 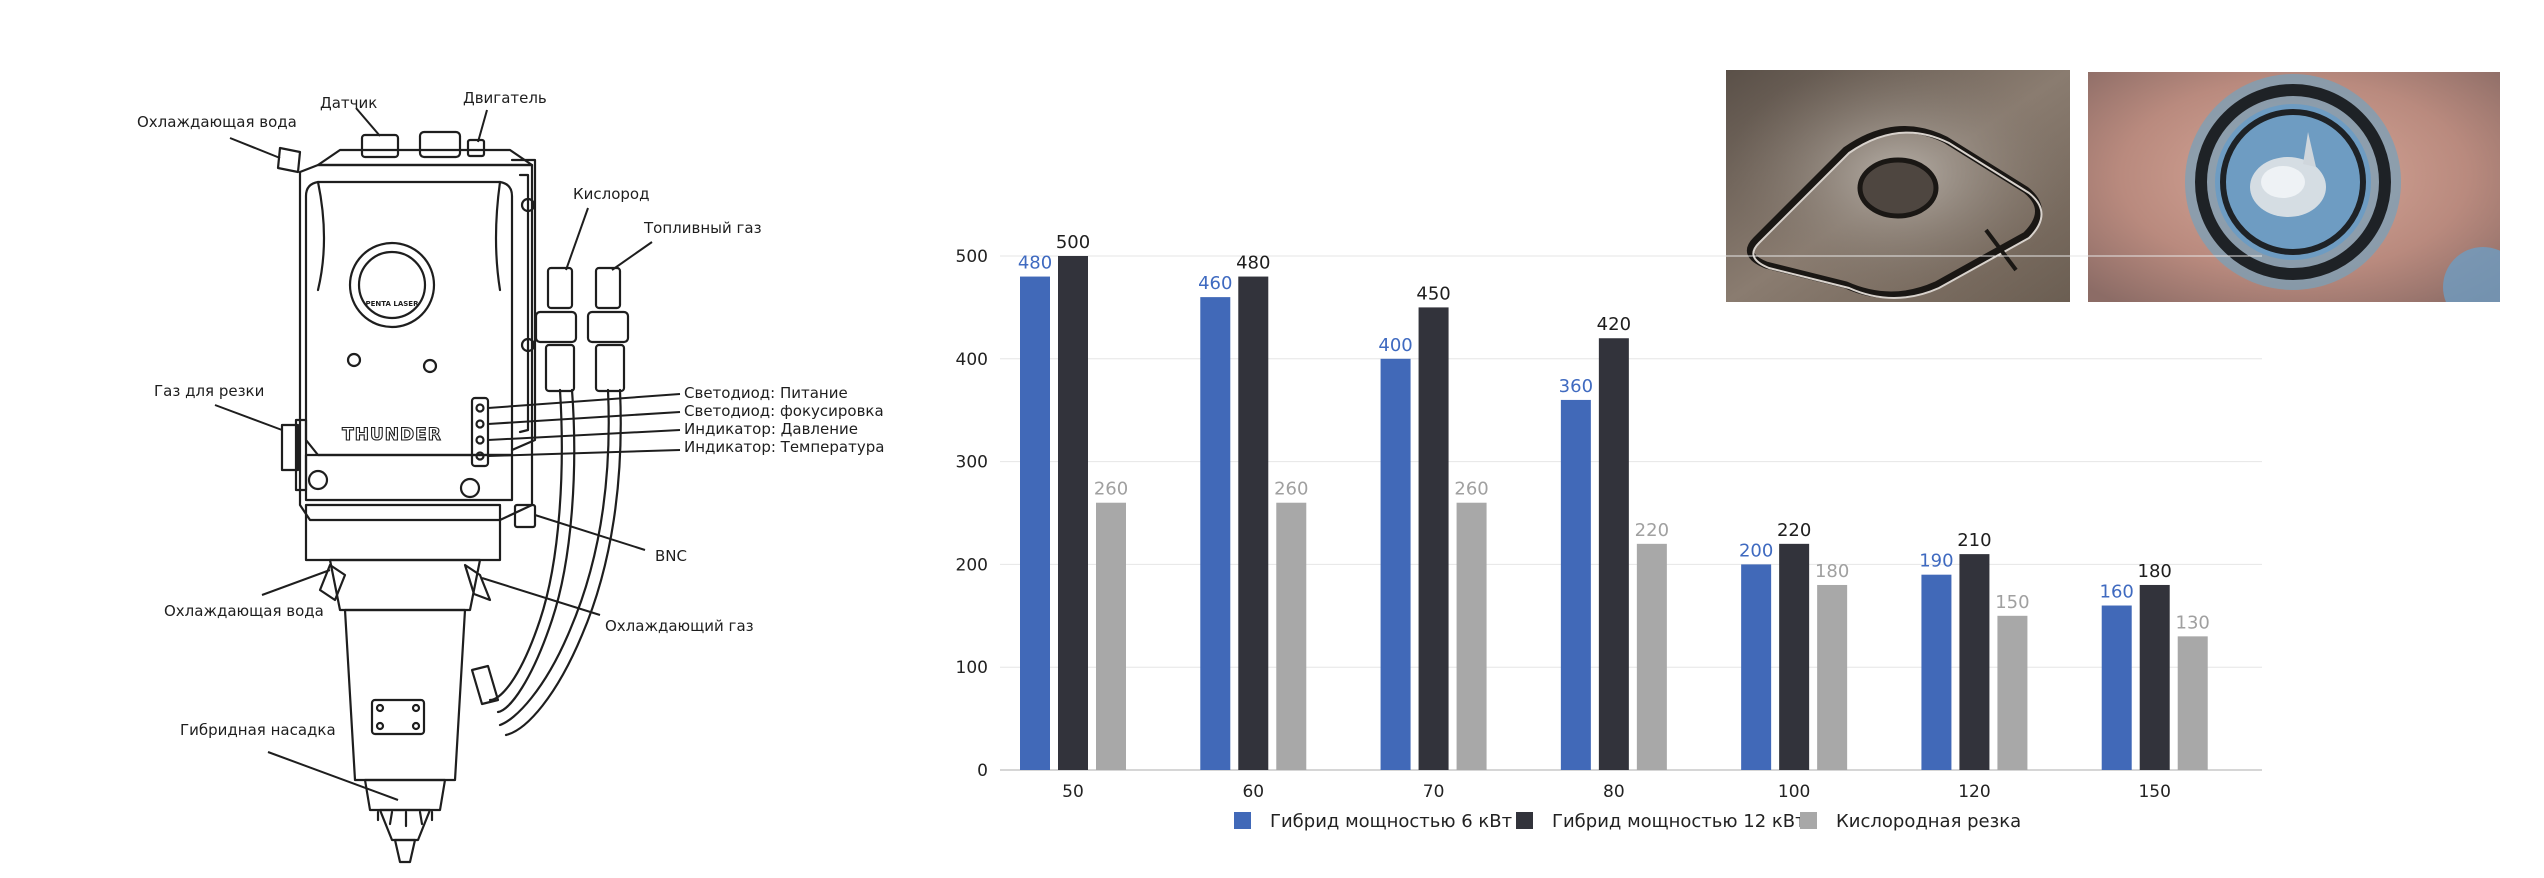 What do you see at coordinates (1974, 792) in the screenshot?
I see `x-tick-label: 120` at bounding box center [1974, 792].